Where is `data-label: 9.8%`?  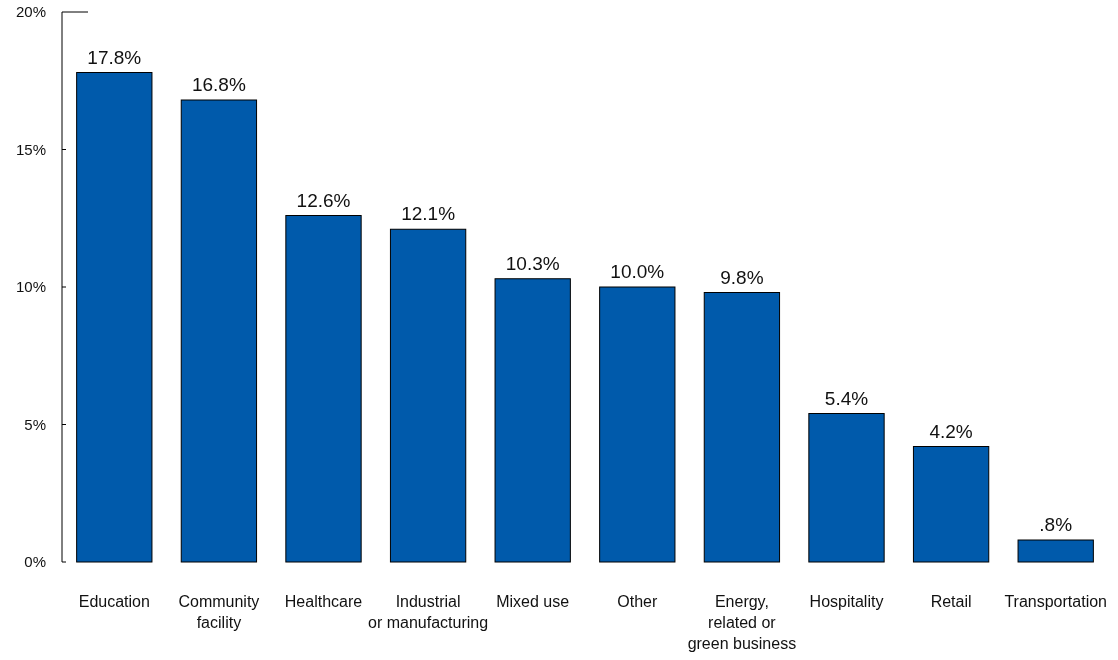 data-label: 9.8% is located at coordinates (742, 277).